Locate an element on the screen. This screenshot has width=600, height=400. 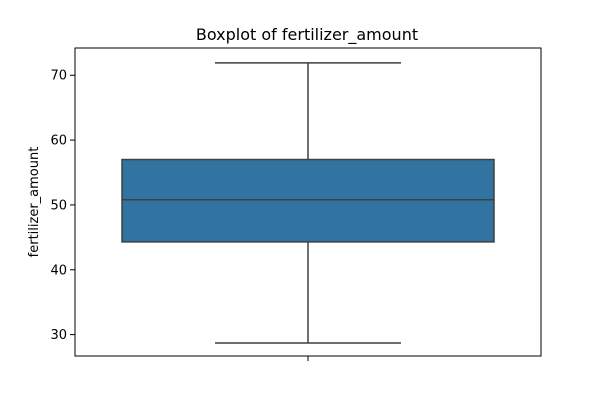
y-tick-label: 30 is located at coordinates (58, 335).